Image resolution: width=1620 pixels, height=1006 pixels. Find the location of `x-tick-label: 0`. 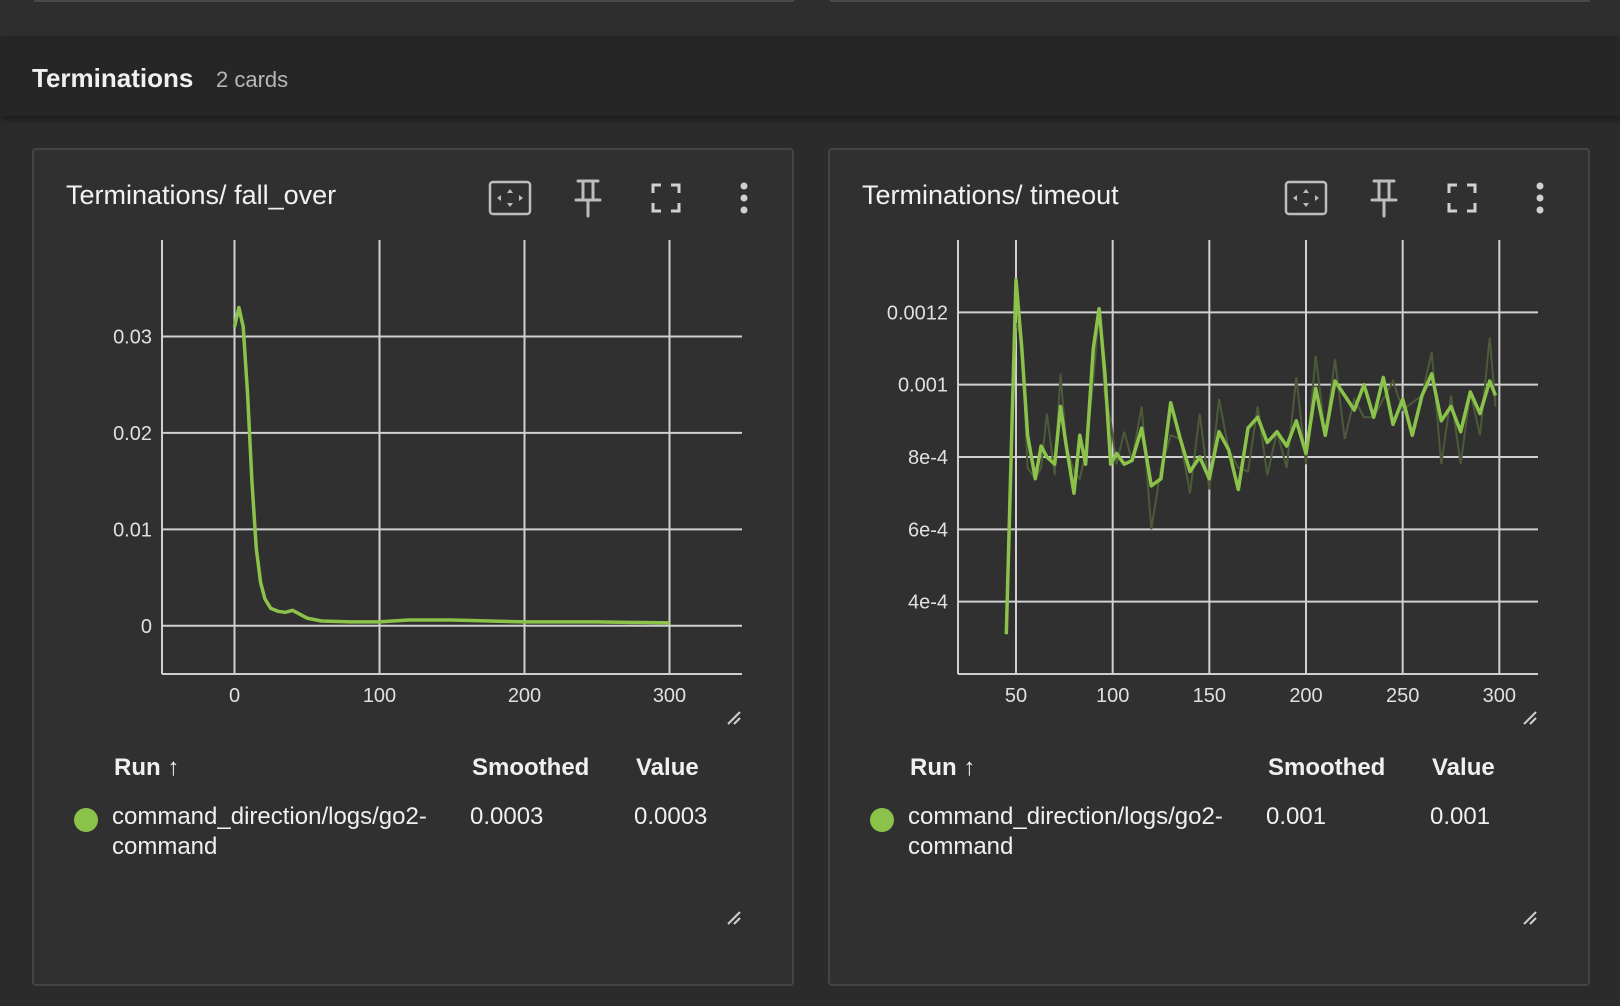

x-tick-label: 0 is located at coordinates (234, 696).